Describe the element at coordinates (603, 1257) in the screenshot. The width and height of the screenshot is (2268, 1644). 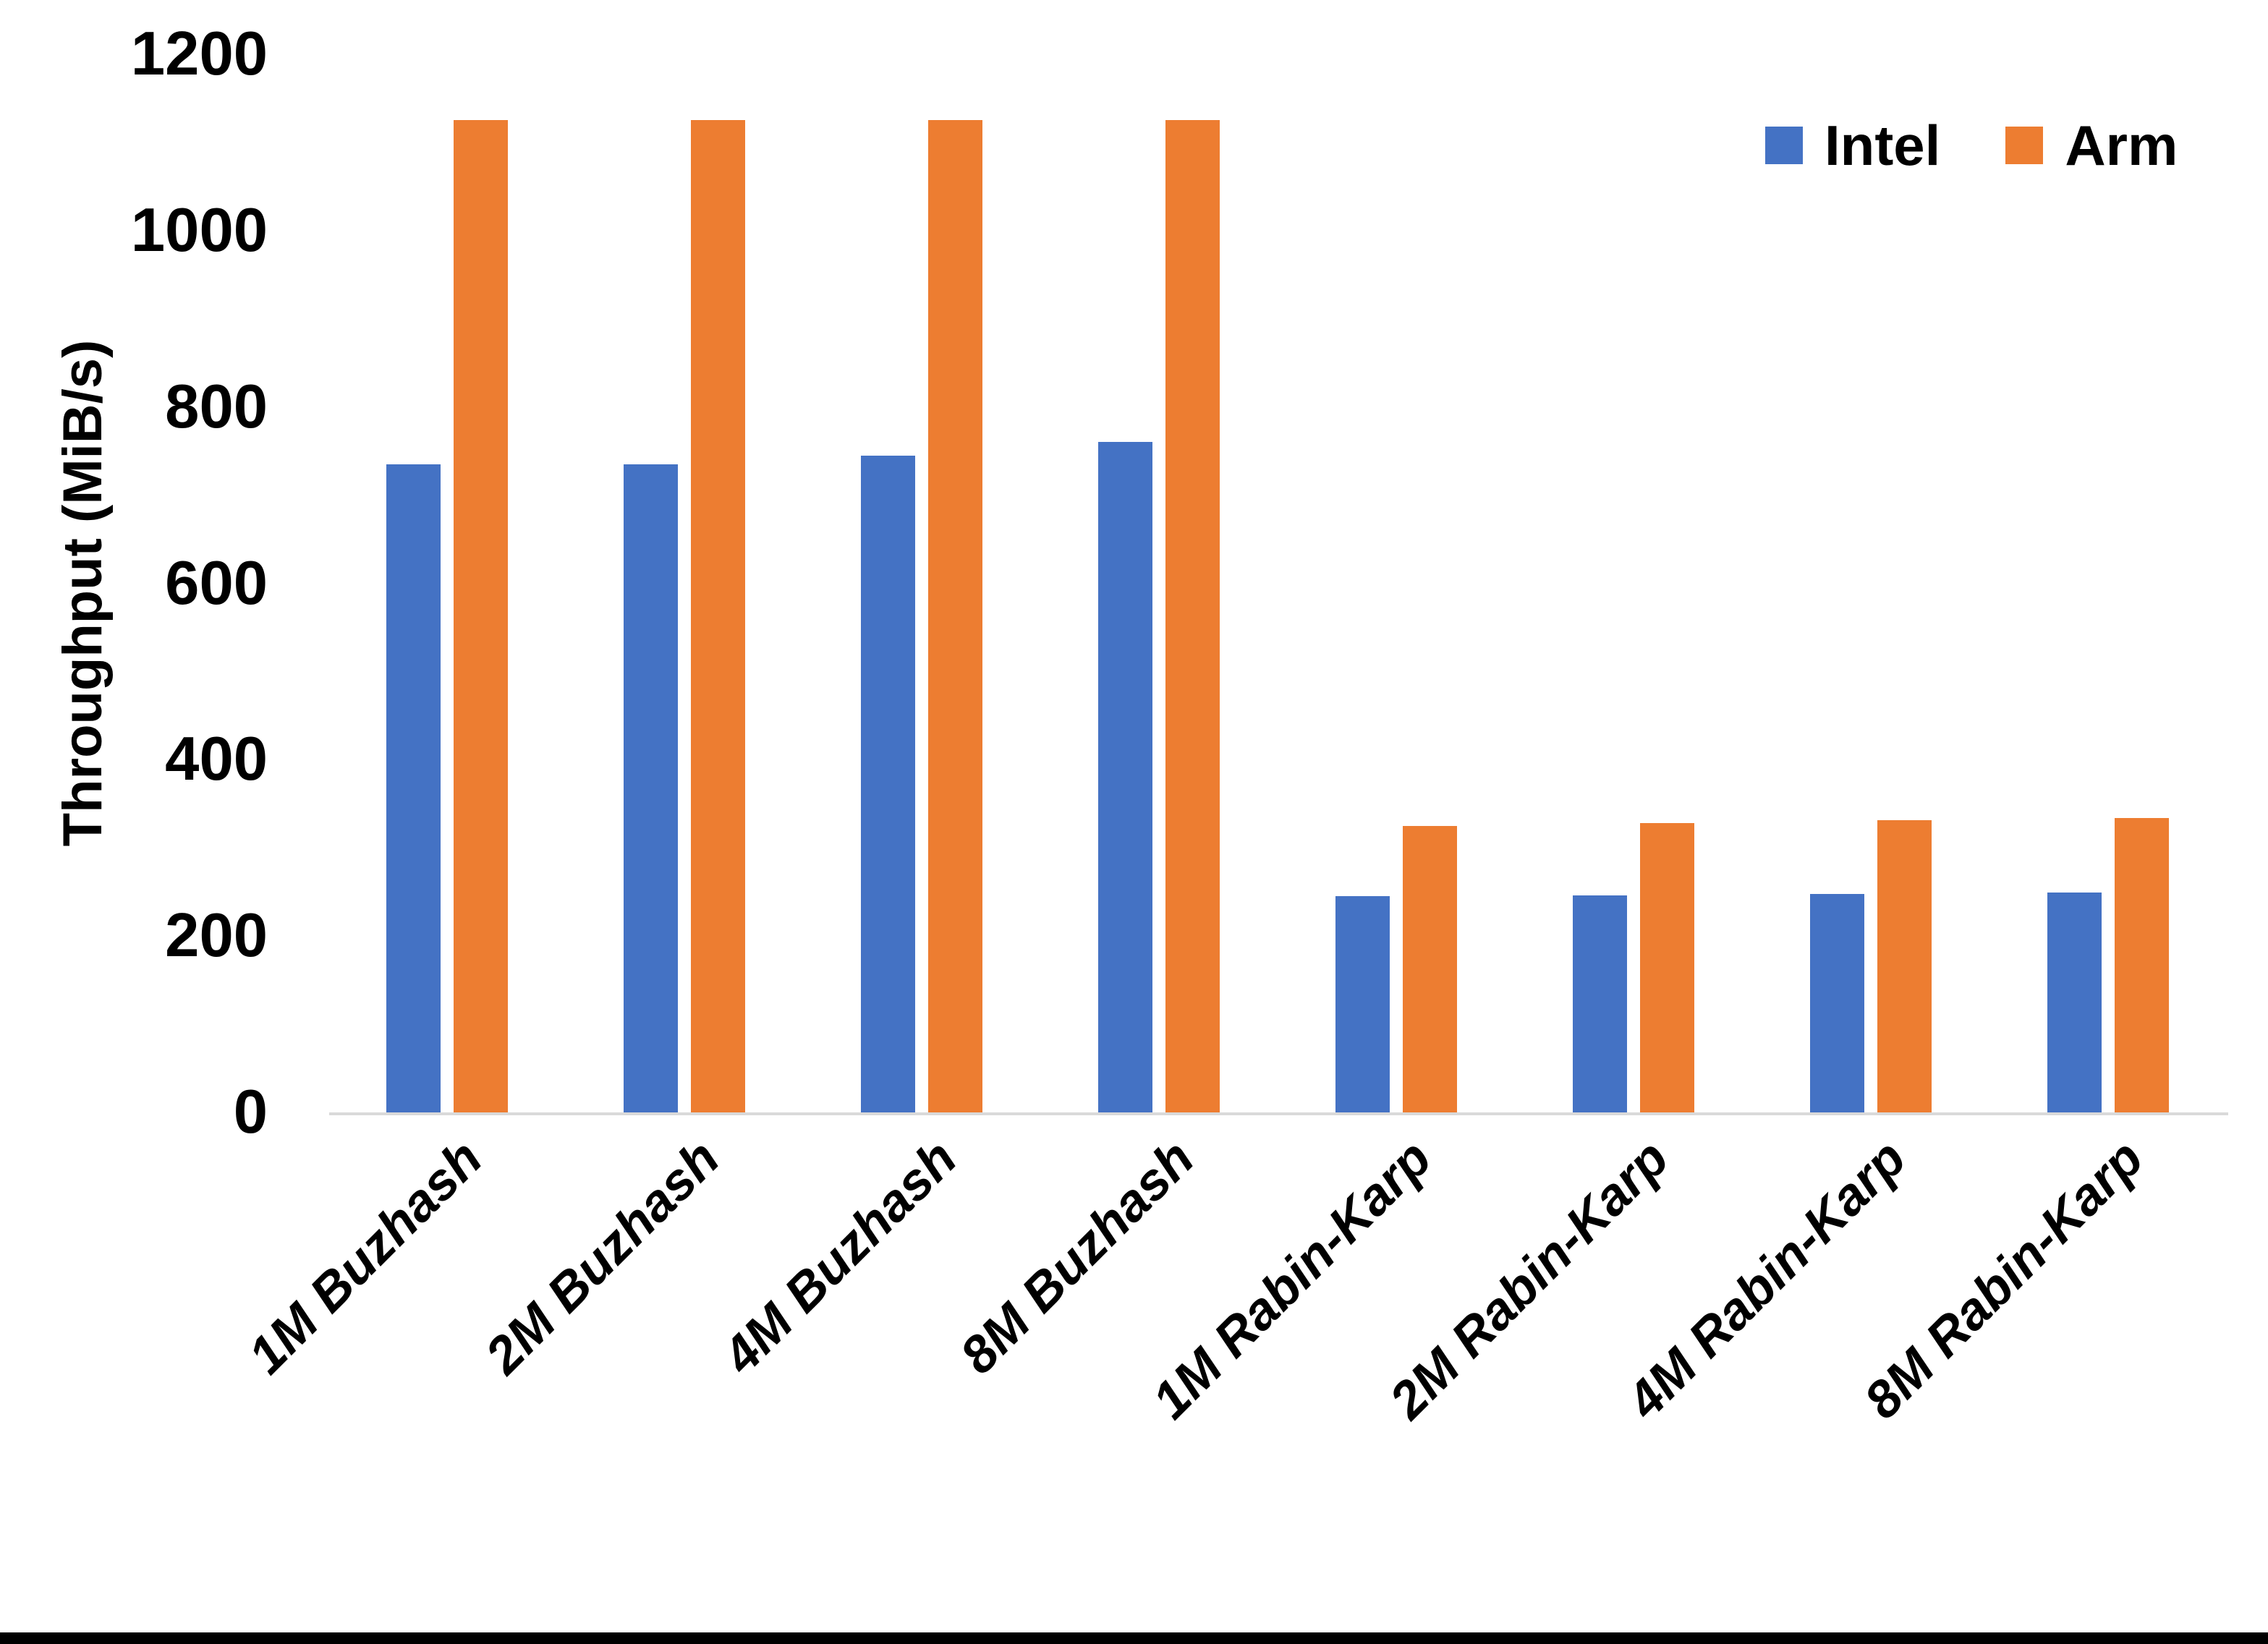
I see `x-axis-label-2m-buzhash: 2M Buzhash` at that location.